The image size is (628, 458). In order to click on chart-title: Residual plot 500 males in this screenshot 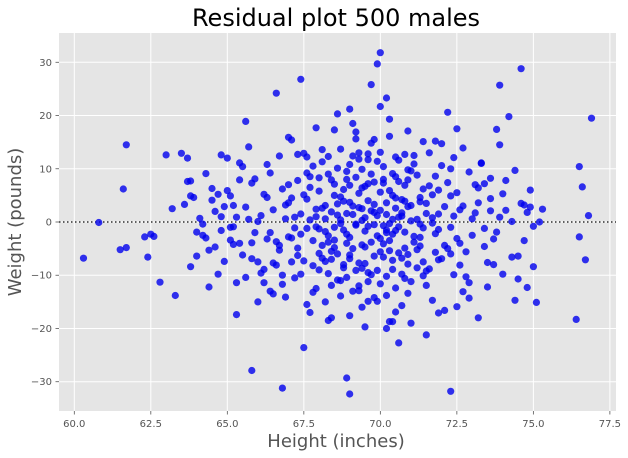, I will do `click(336, 18)`.